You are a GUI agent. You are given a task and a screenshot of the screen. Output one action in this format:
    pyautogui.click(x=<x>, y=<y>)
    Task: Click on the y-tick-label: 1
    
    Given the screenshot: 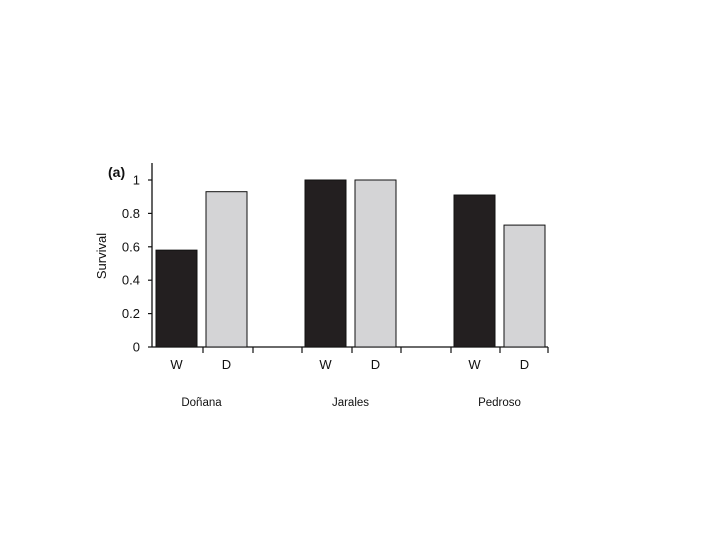 What is the action you would take?
    pyautogui.click(x=136, y=180)
    